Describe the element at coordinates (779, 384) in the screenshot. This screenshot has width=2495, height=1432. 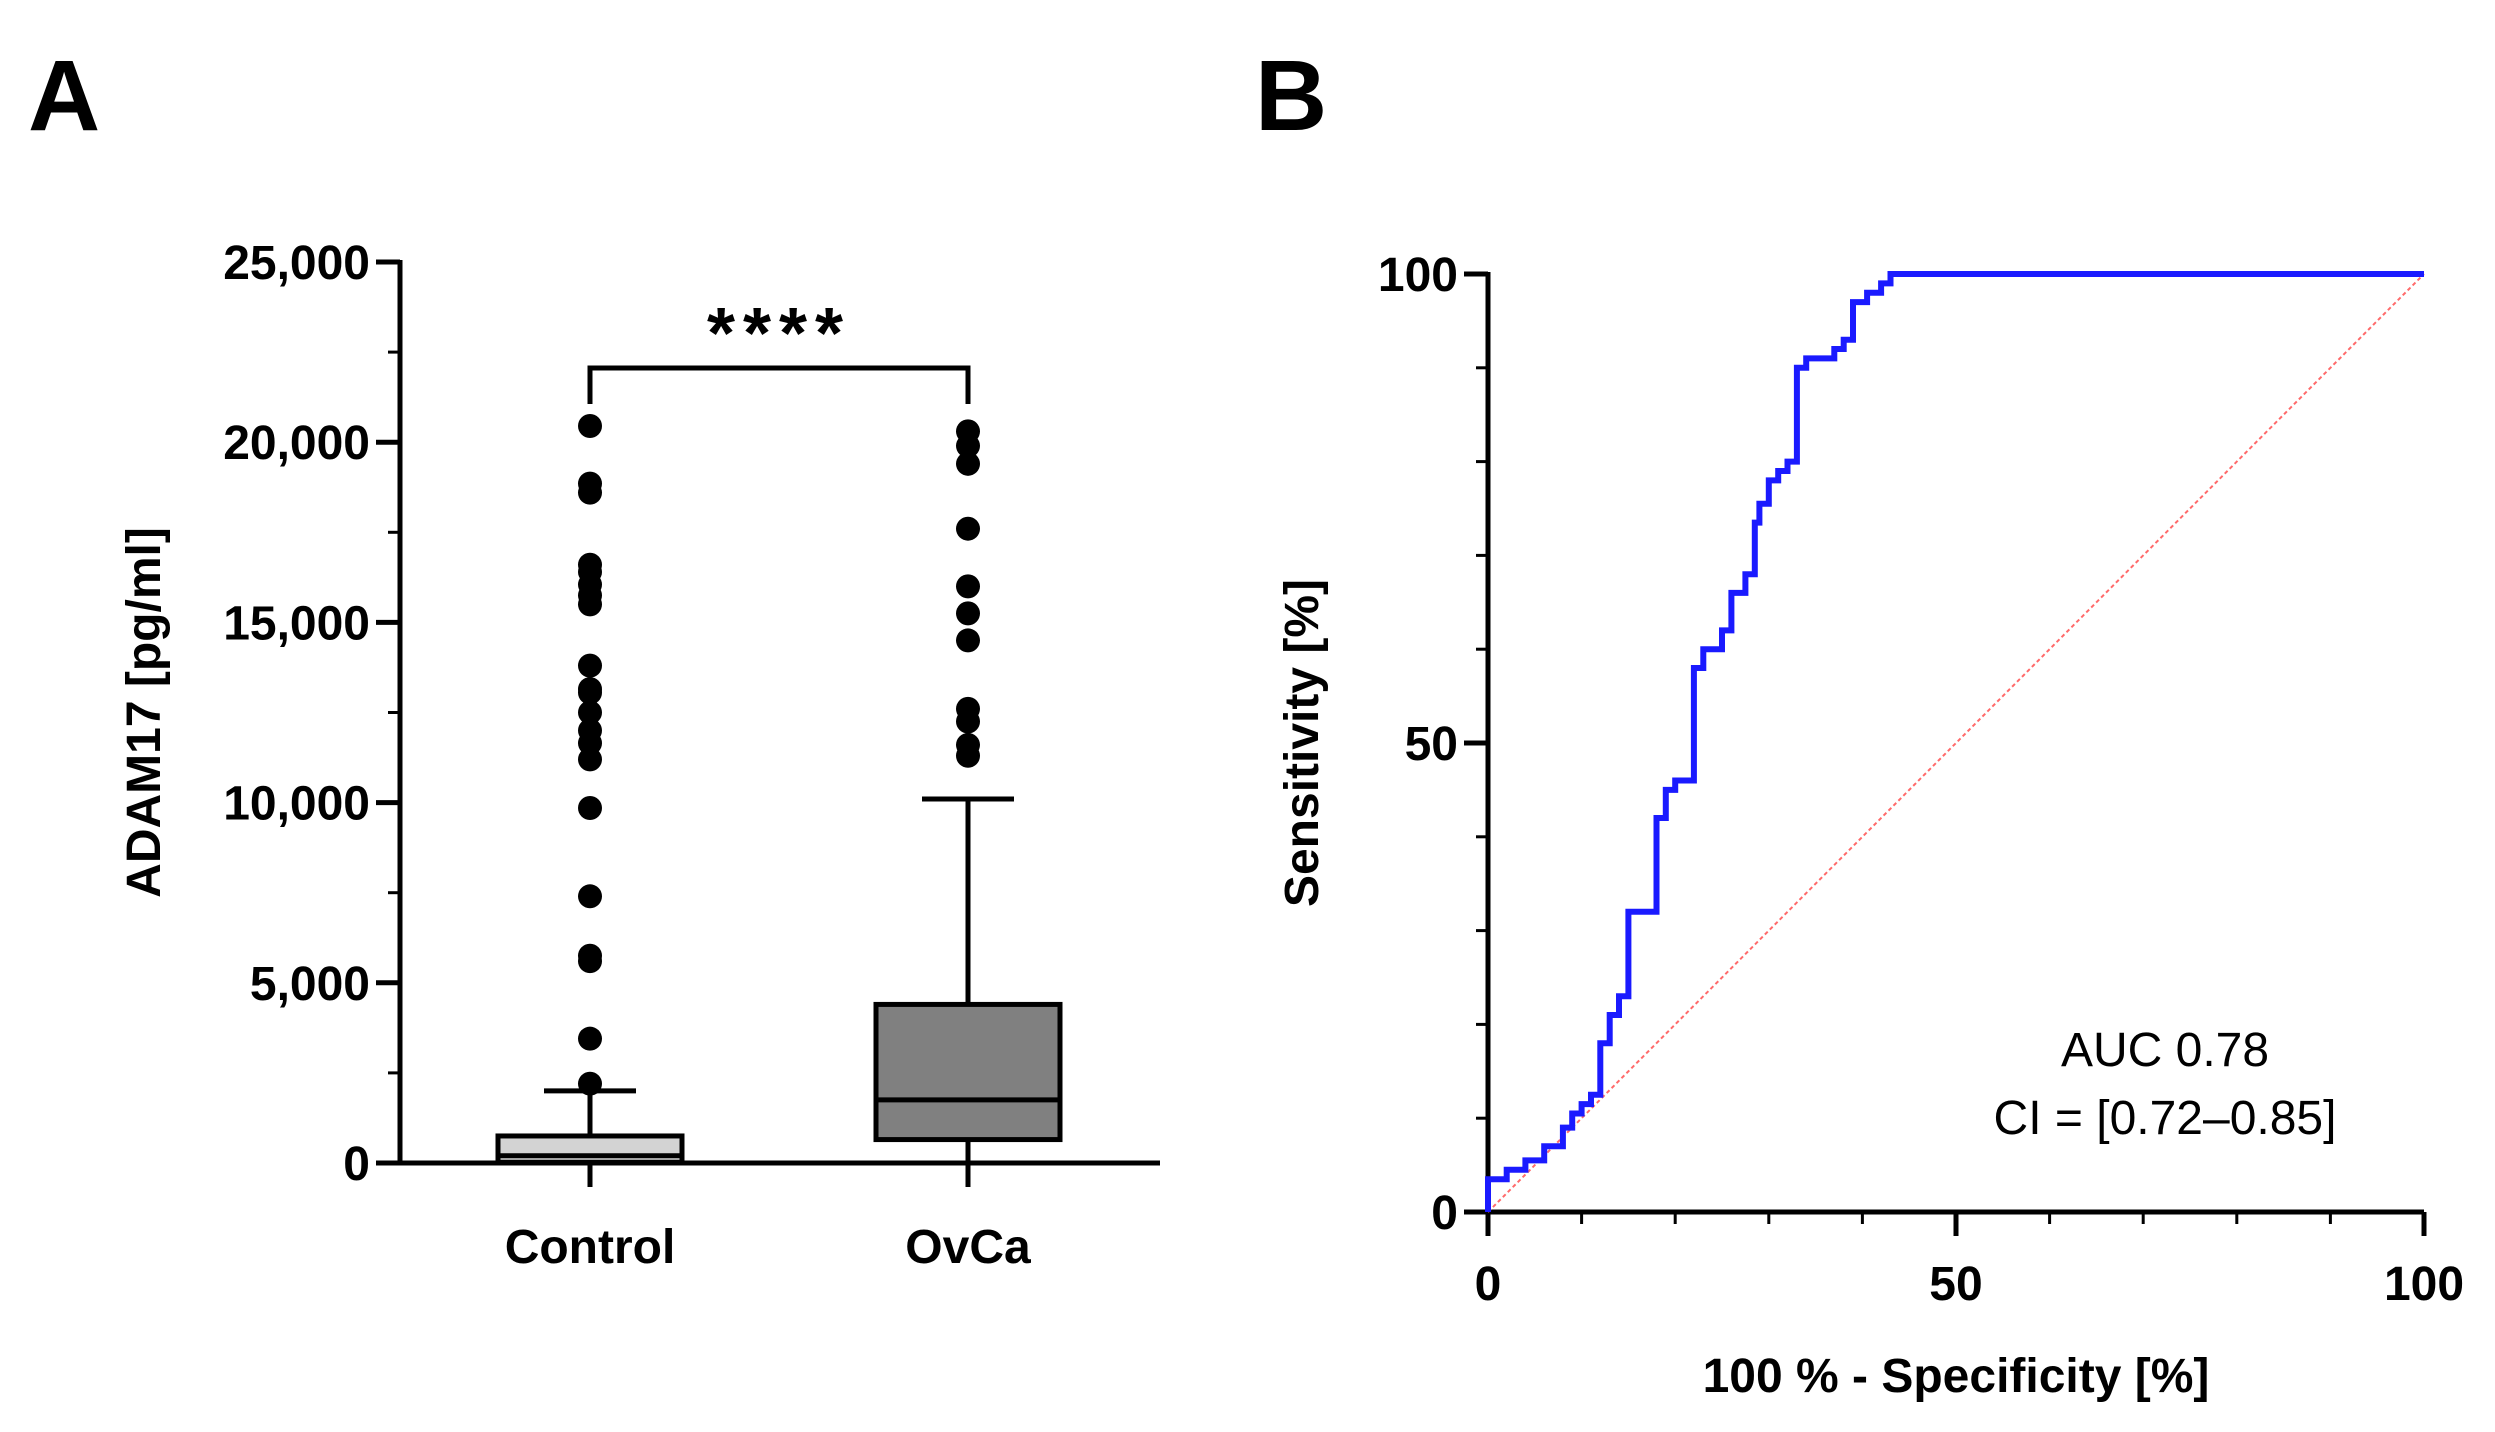
I see `significance-bracket` at that location.